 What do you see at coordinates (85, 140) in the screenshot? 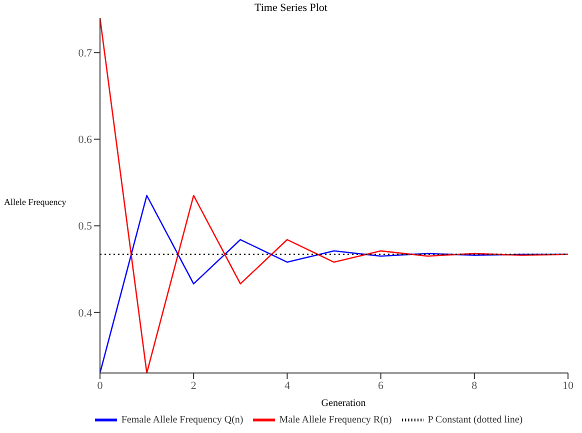
I see `y-tick-label: 0.6` at bounding box center [85, 140].